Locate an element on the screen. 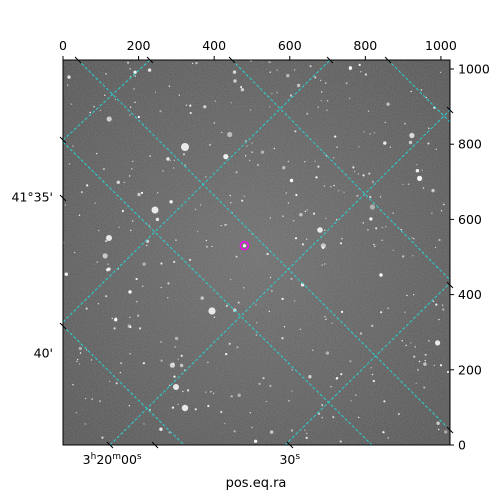  dec-tick-label: 41°35' is located at coordinates (33, 196).